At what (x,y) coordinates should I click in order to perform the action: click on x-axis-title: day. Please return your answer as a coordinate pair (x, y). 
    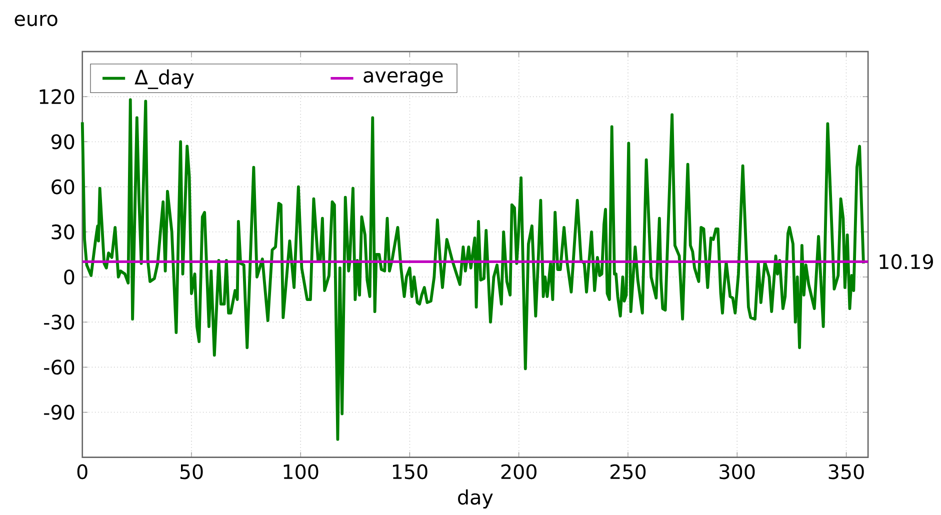
    Looking at the image, I should click on (475, 498).